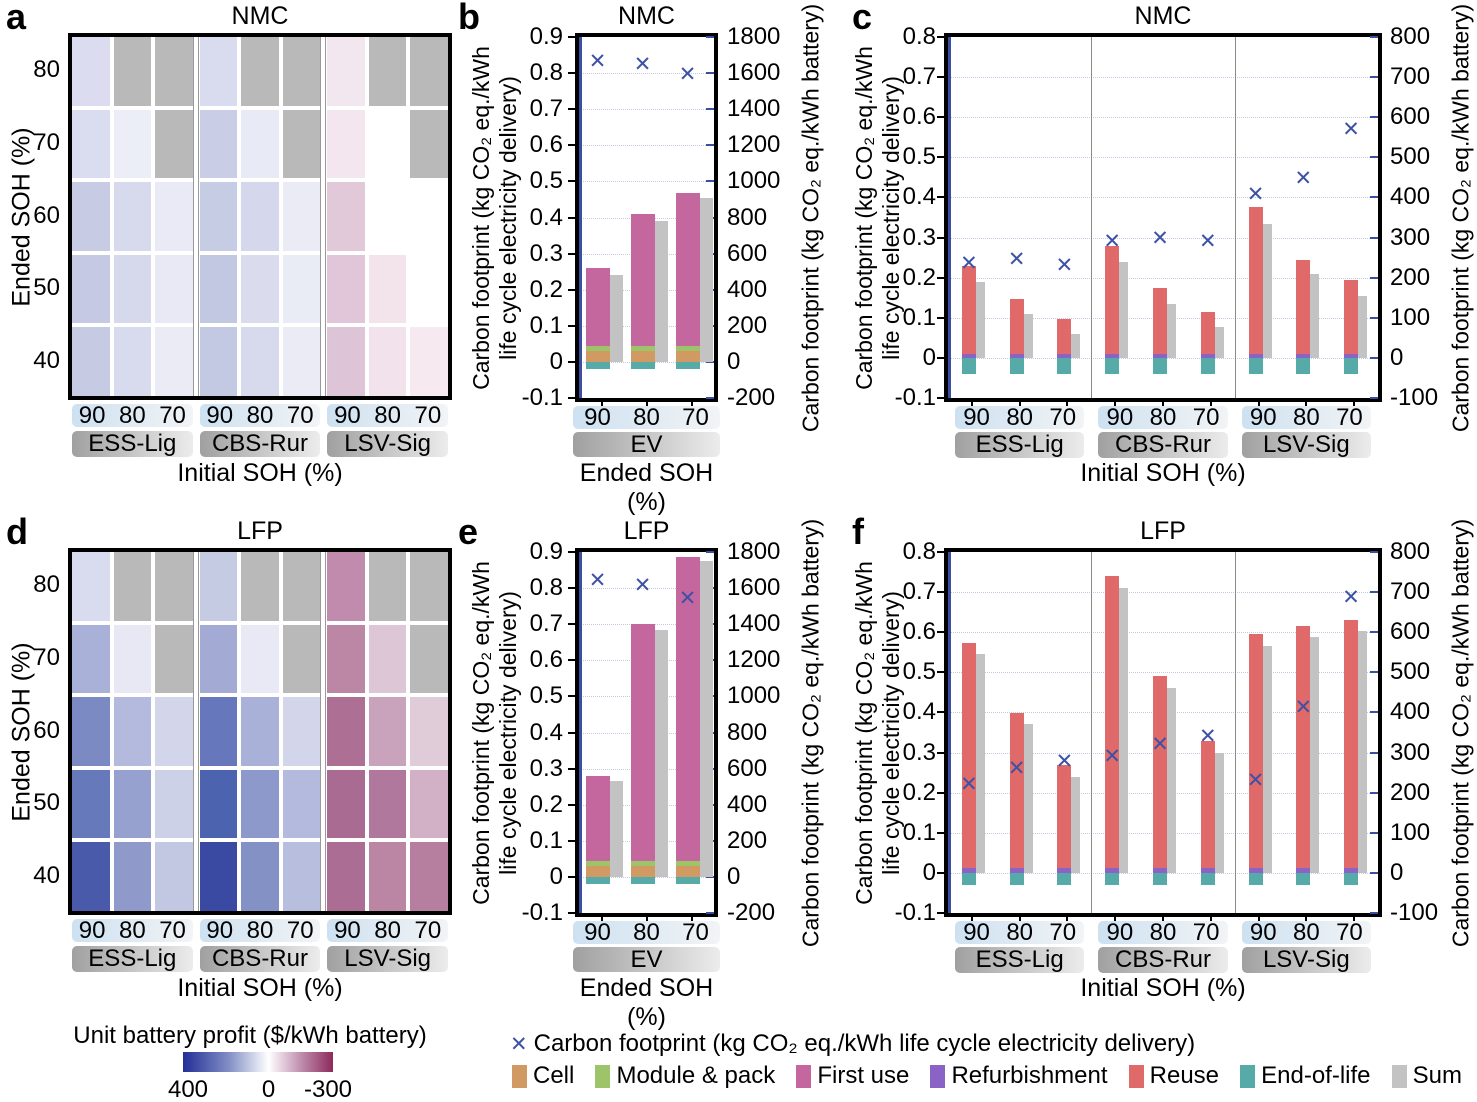  I want to click on x-axis-label: Initial SOH (%), so click(1163, 988).